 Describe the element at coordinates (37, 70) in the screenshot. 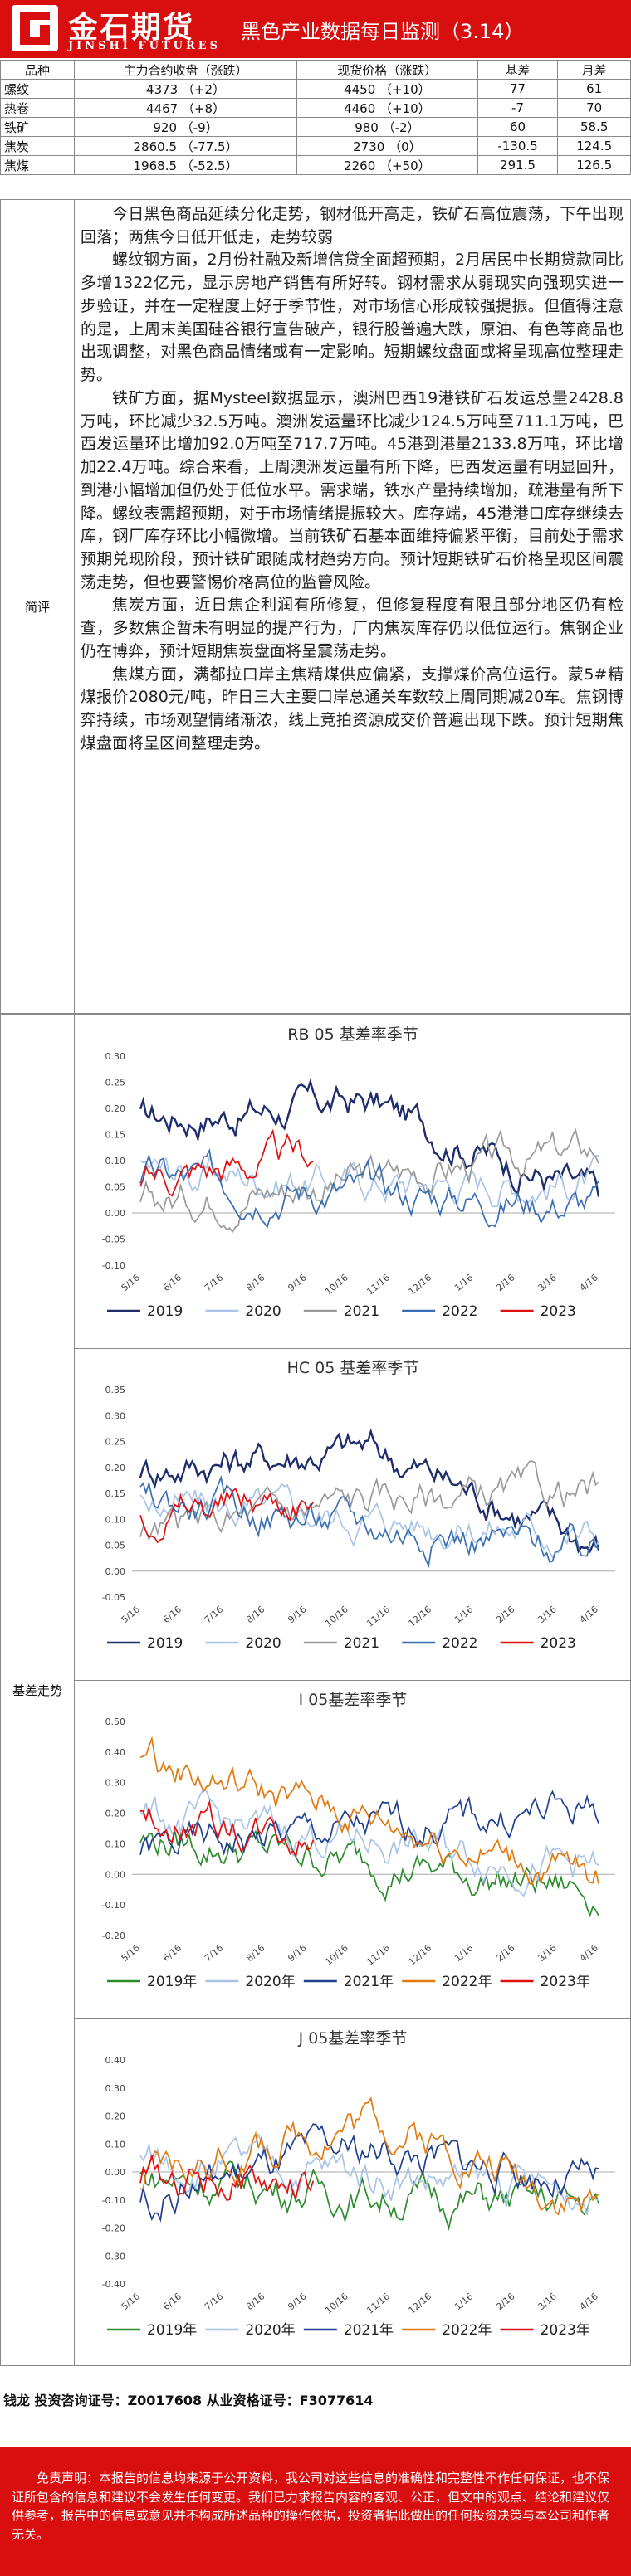

I see `header-cell: 品种` at that location.